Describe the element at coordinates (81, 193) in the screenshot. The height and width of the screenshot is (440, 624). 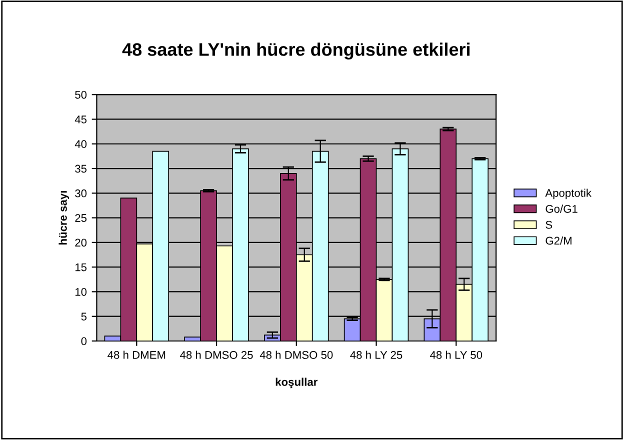
I see `y-tick-label: 30` at that location.